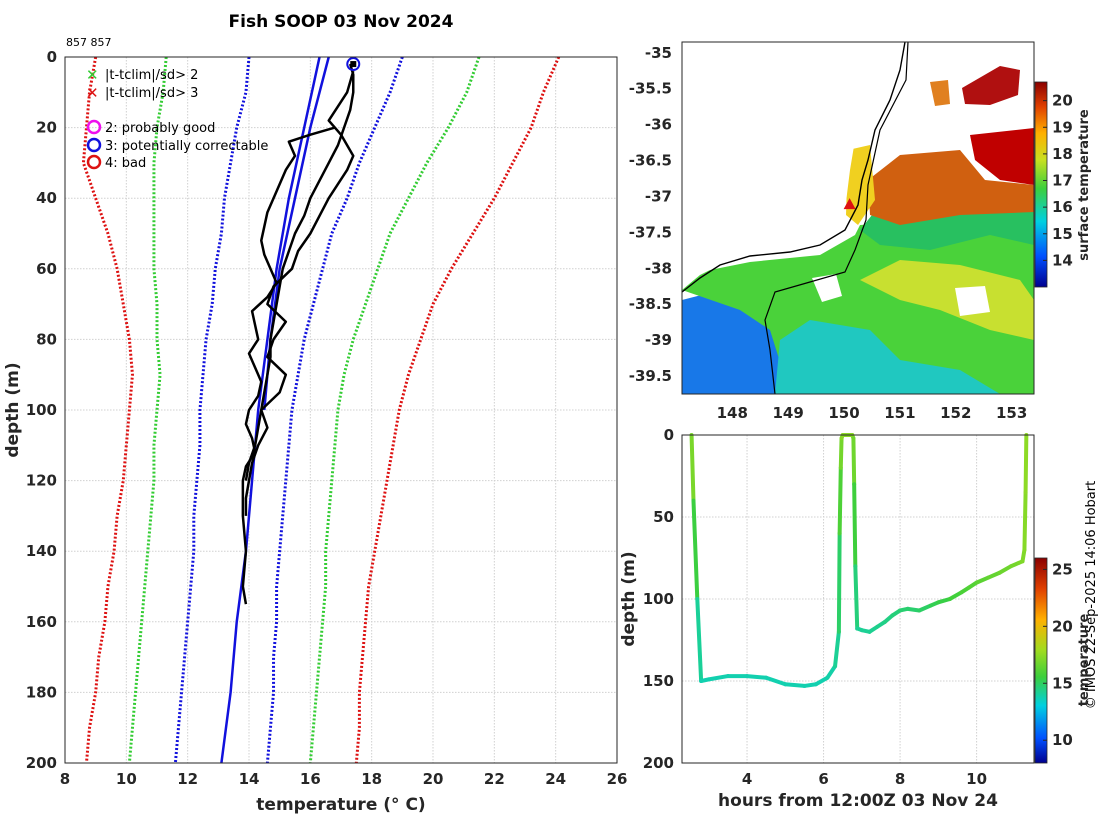  I want to click on temperature-colorbar-label: temperature, so click(1084, 660).